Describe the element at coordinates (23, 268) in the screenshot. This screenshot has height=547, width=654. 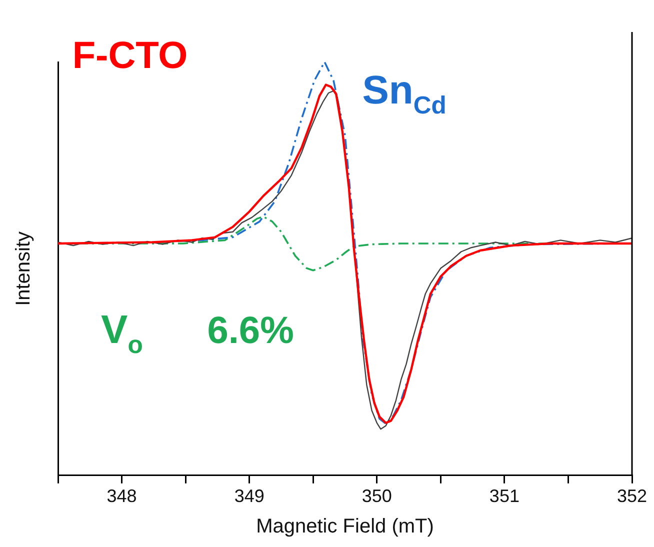
I see `y-axis-title: Intensity` at that location.